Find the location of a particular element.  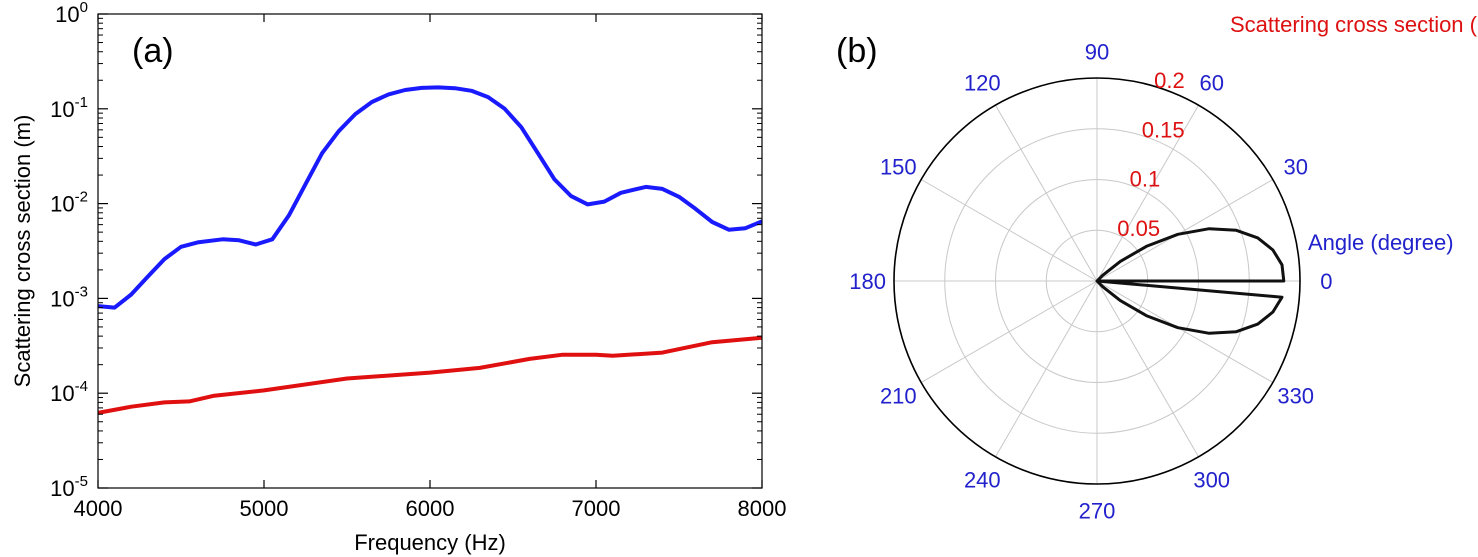

panel-a-x-axis-title: Frequency (Hz) is located at coordinates (430, 542).